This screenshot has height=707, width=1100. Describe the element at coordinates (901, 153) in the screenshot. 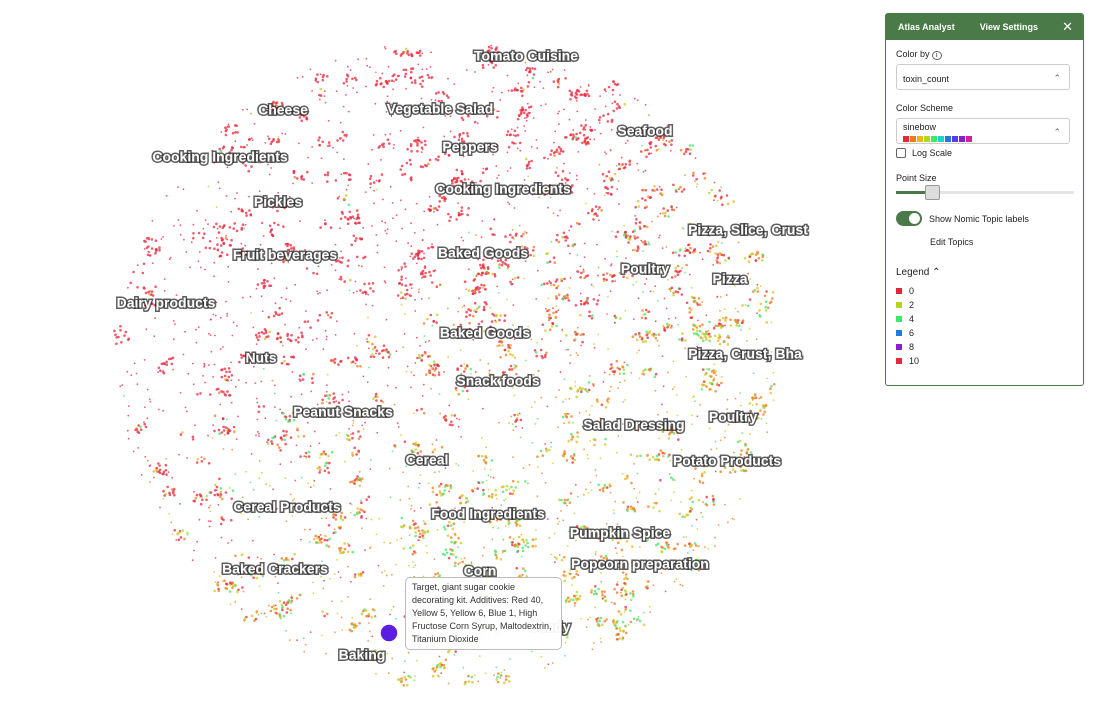

I see `checkbox` at that location.